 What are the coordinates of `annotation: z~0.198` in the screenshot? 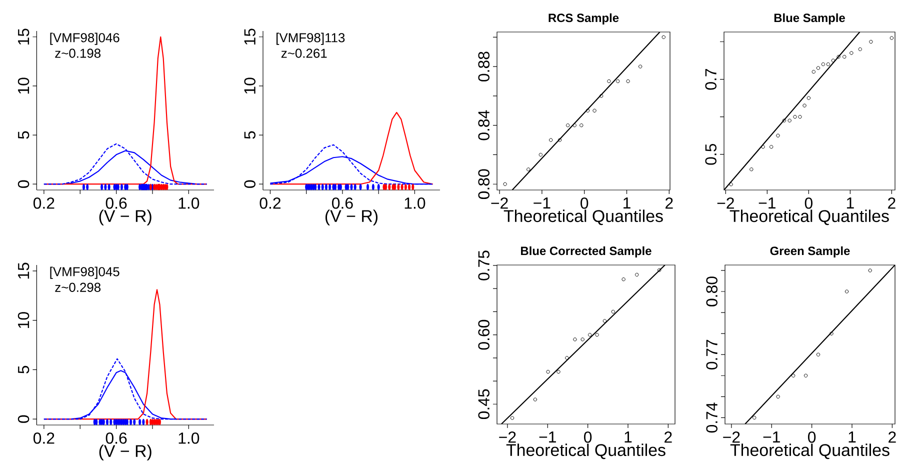 It's located at (78, 53).